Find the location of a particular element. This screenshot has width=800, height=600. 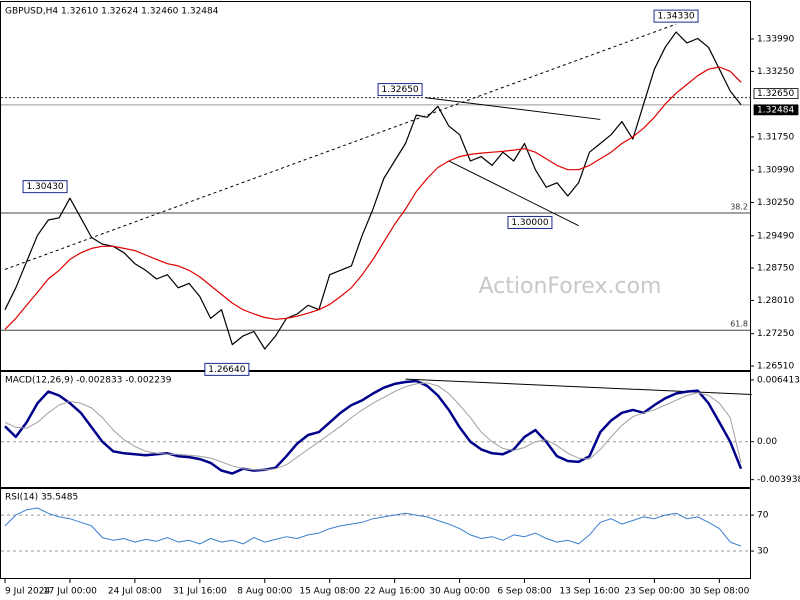

level-label: 1.32484 is located at coordinates (775, 110).